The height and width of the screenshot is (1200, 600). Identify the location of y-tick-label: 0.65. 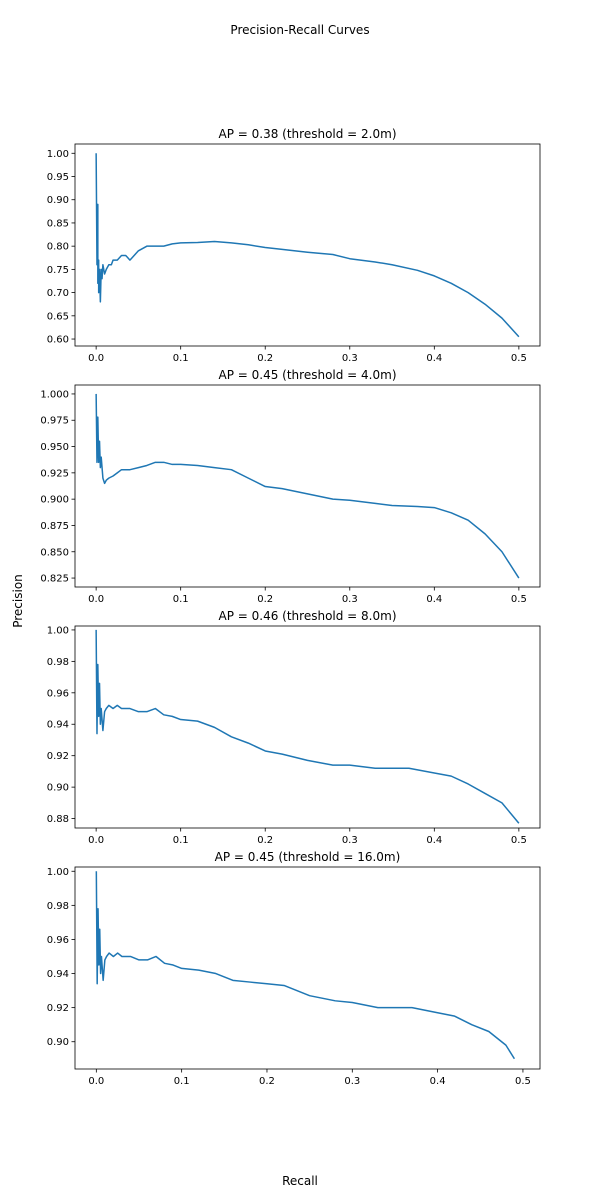
(58, 316).